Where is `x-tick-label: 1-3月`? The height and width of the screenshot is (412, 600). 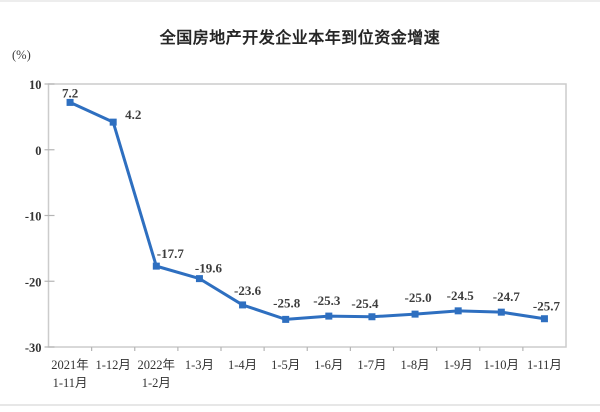 x-tick-label: 1-3月 is located at coordinates (199, 365).